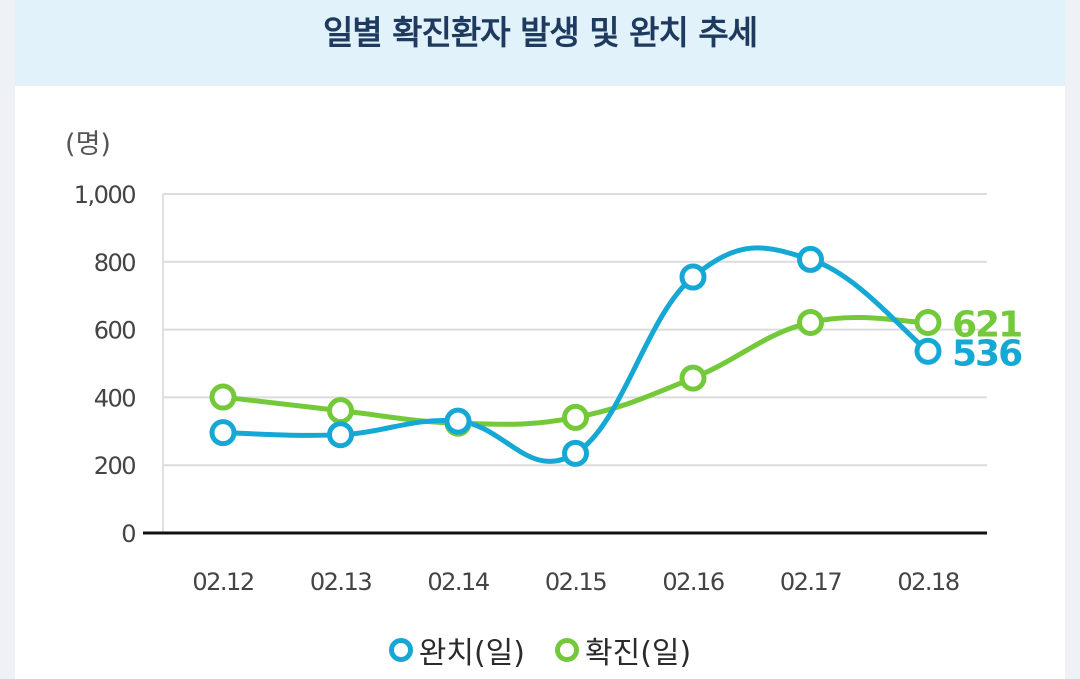 This screenshot has height=679, width=1080. Describe the element at coordinates (987, 353) in the screenshot. I see `end-label-recovered: 536` at that location.